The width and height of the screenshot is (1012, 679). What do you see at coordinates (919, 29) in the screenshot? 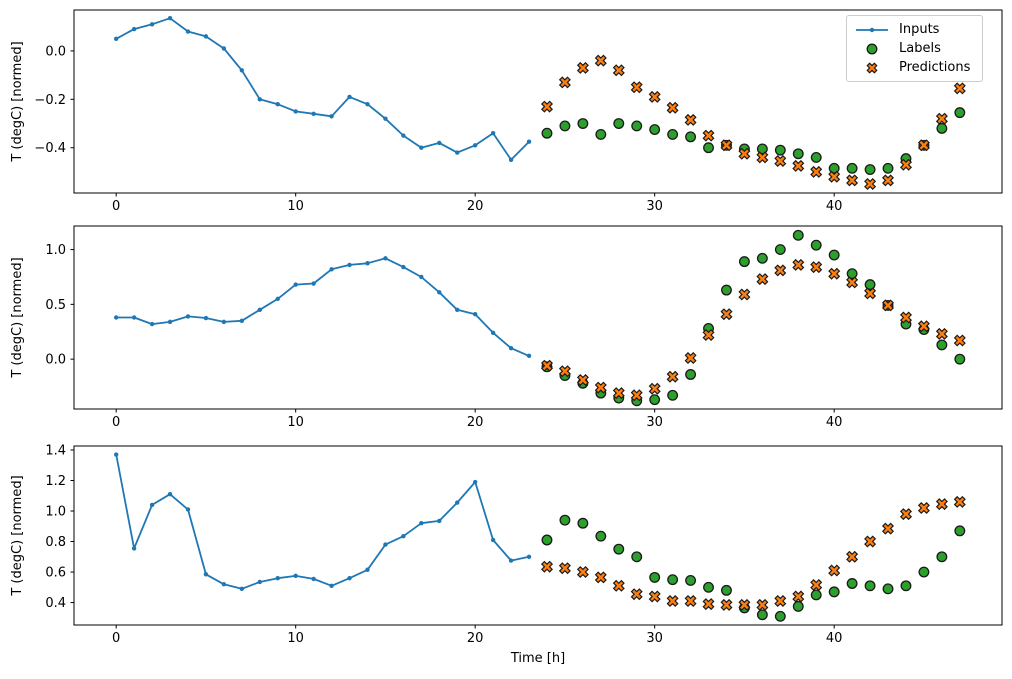
I see `legend-label-inputs: Inputs` at bounding box center [919, 29].